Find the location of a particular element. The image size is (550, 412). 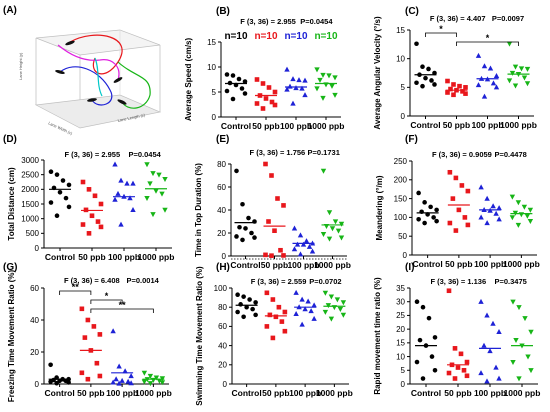

x-category-label: 1000 ppb is located at coordinates (522, 393).